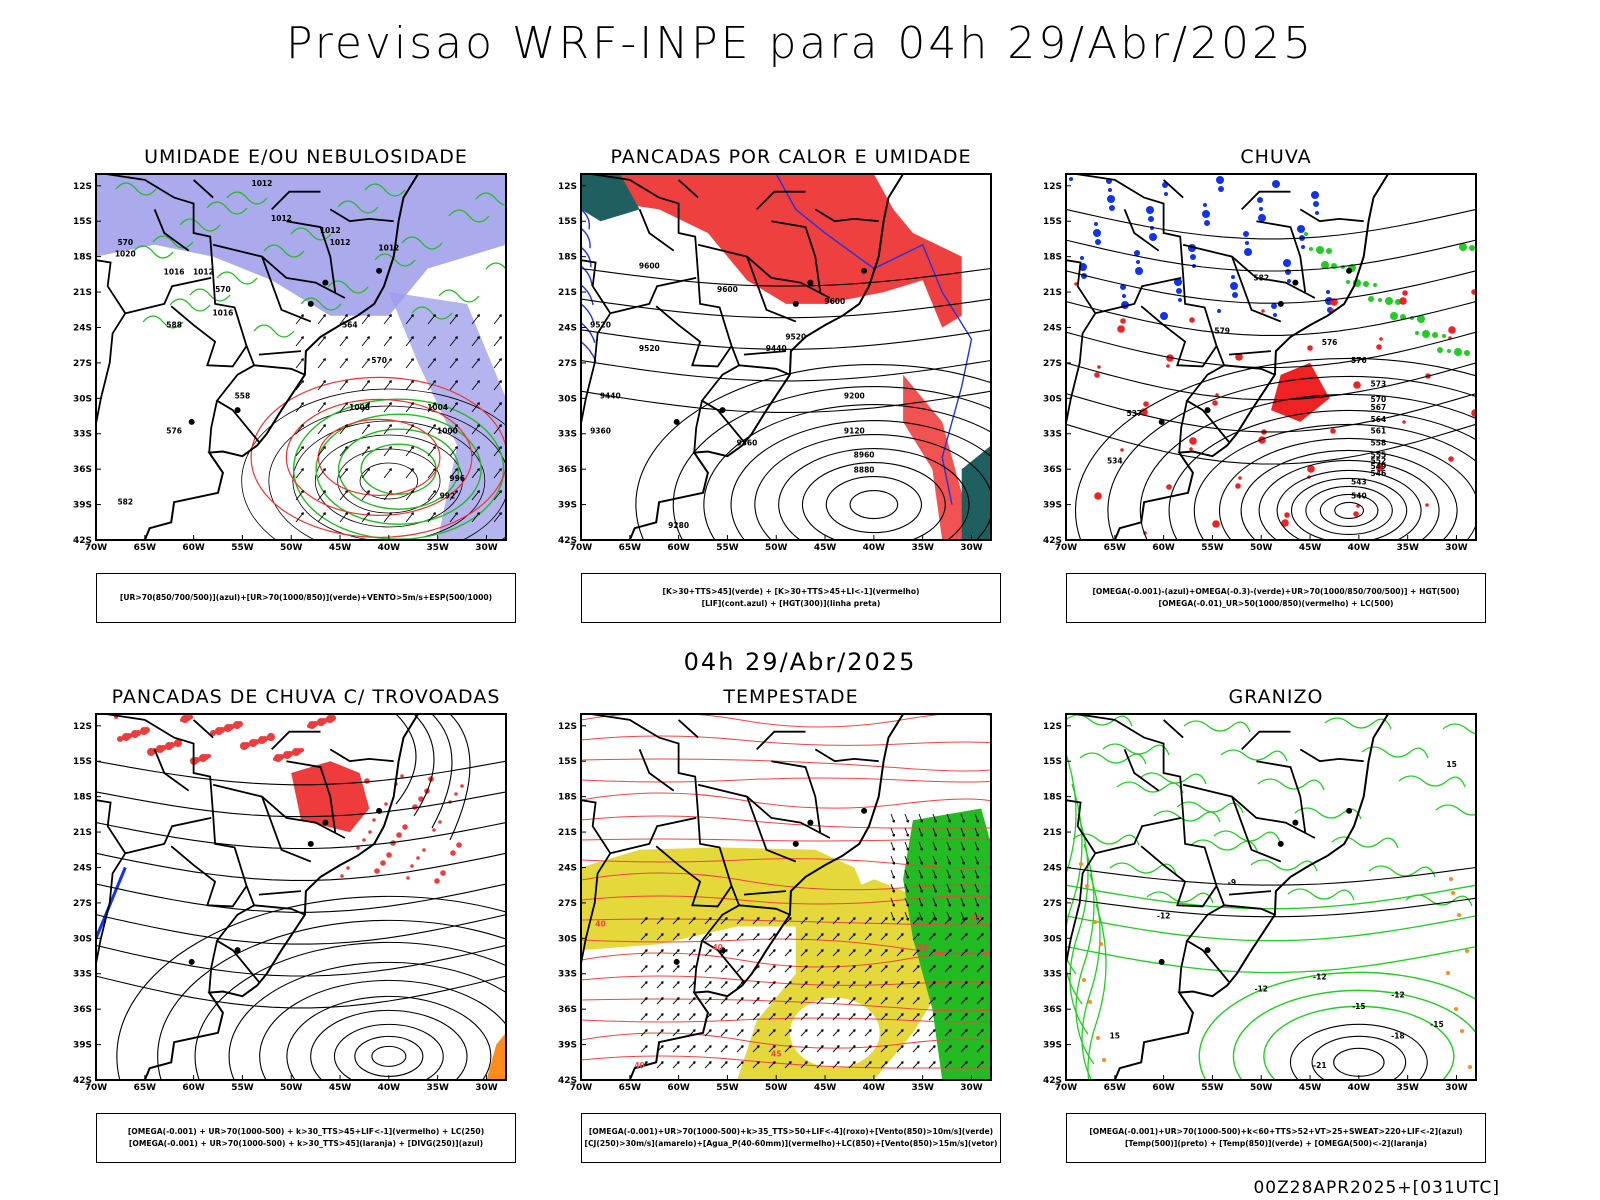 The image size is (1600, 1200). Describe the element at coordinates (243, 395) in the screenshot. I see `contour-label: 558` at that location.